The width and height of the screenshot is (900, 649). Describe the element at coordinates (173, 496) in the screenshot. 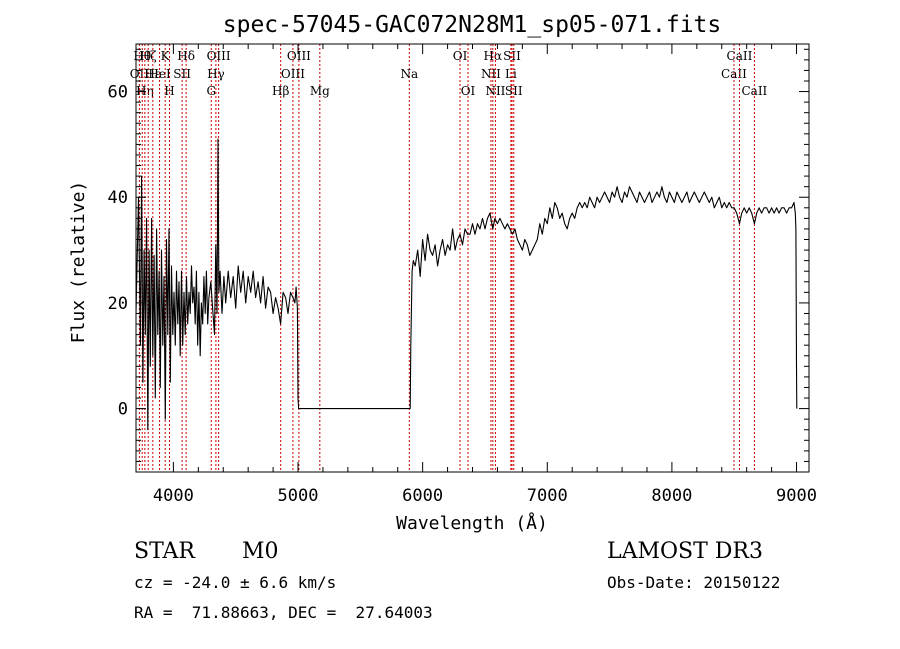

I see `x-tick-label: 4000` at that location.